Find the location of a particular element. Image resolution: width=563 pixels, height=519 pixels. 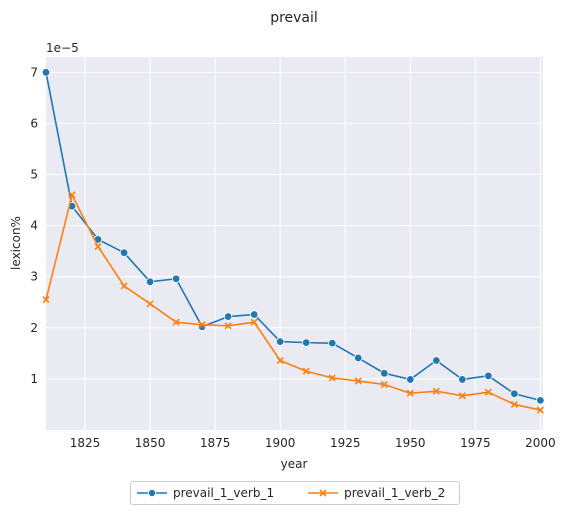

y-tick-labels: 1 2 3 4 5 6 7 is located at coordinates (34, 225).